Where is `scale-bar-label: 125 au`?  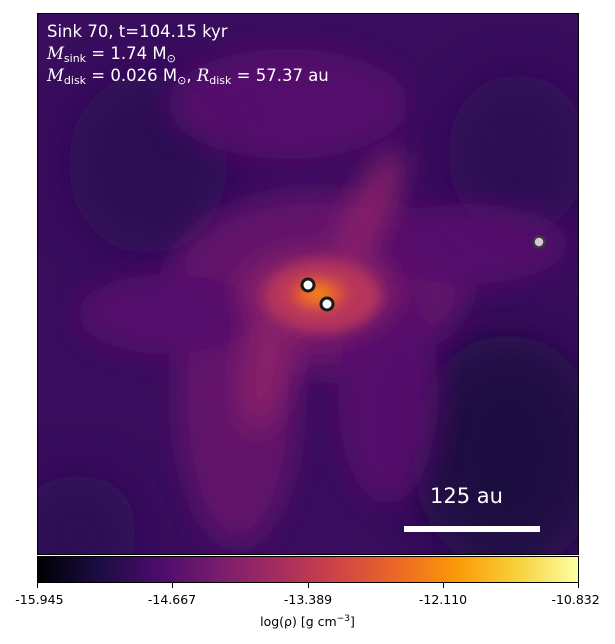
scale-bar-label: 125 au is located at coordinates (466, 496).